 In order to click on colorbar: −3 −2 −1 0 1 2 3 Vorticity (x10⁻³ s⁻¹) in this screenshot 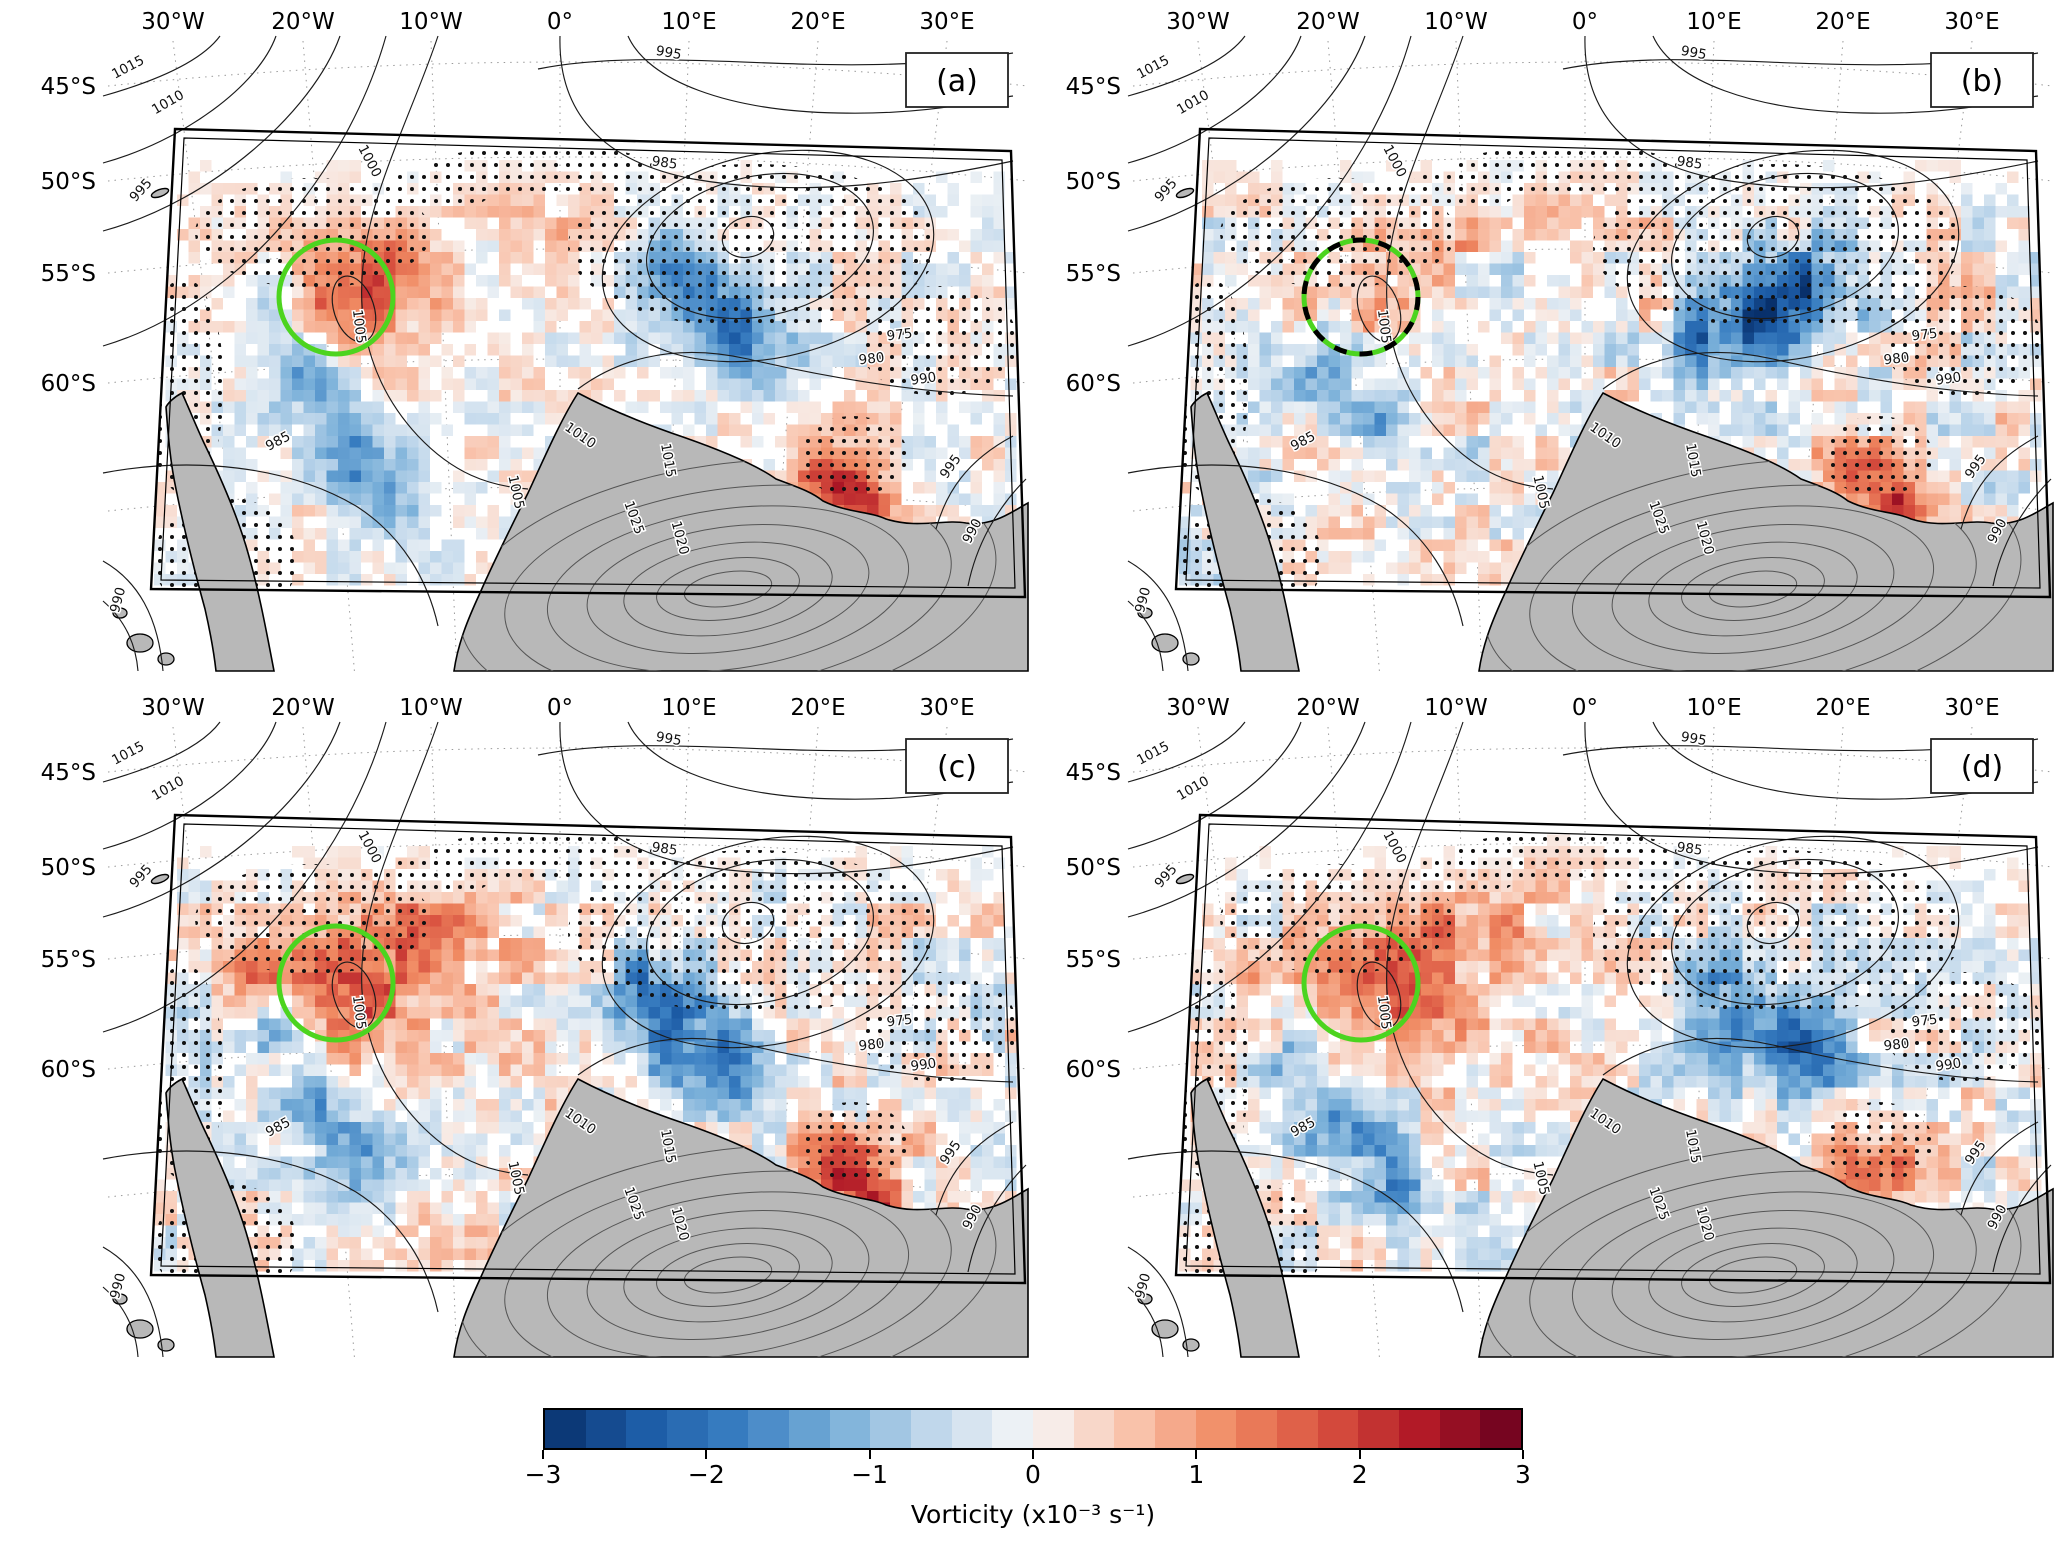, I will do `click(1028, 1468)`.